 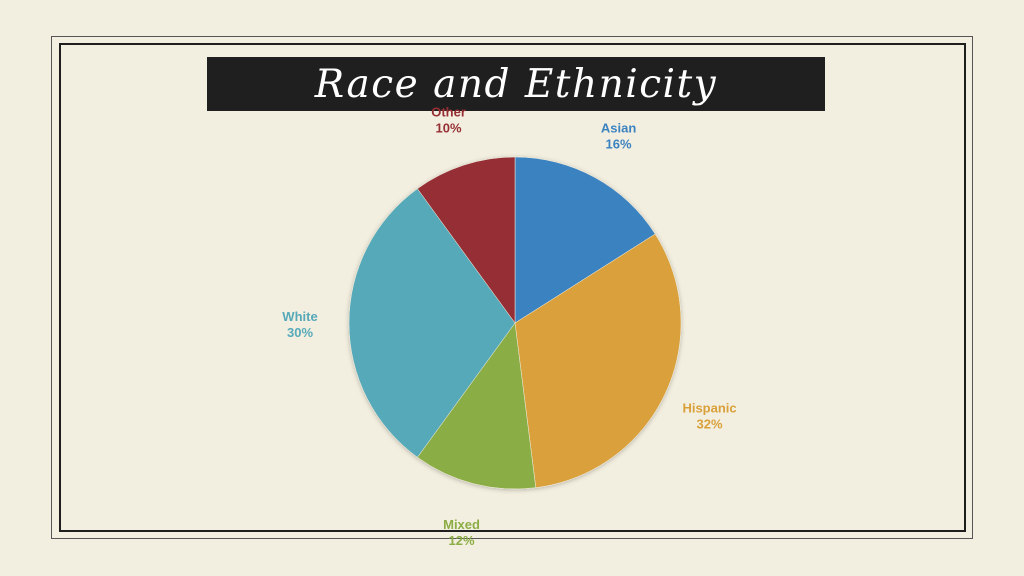 What do you see at coordinates (709, 408) in the screenshot?
I see `slice-label-hispanic: Hispanic` at bounding box center [709, 408].